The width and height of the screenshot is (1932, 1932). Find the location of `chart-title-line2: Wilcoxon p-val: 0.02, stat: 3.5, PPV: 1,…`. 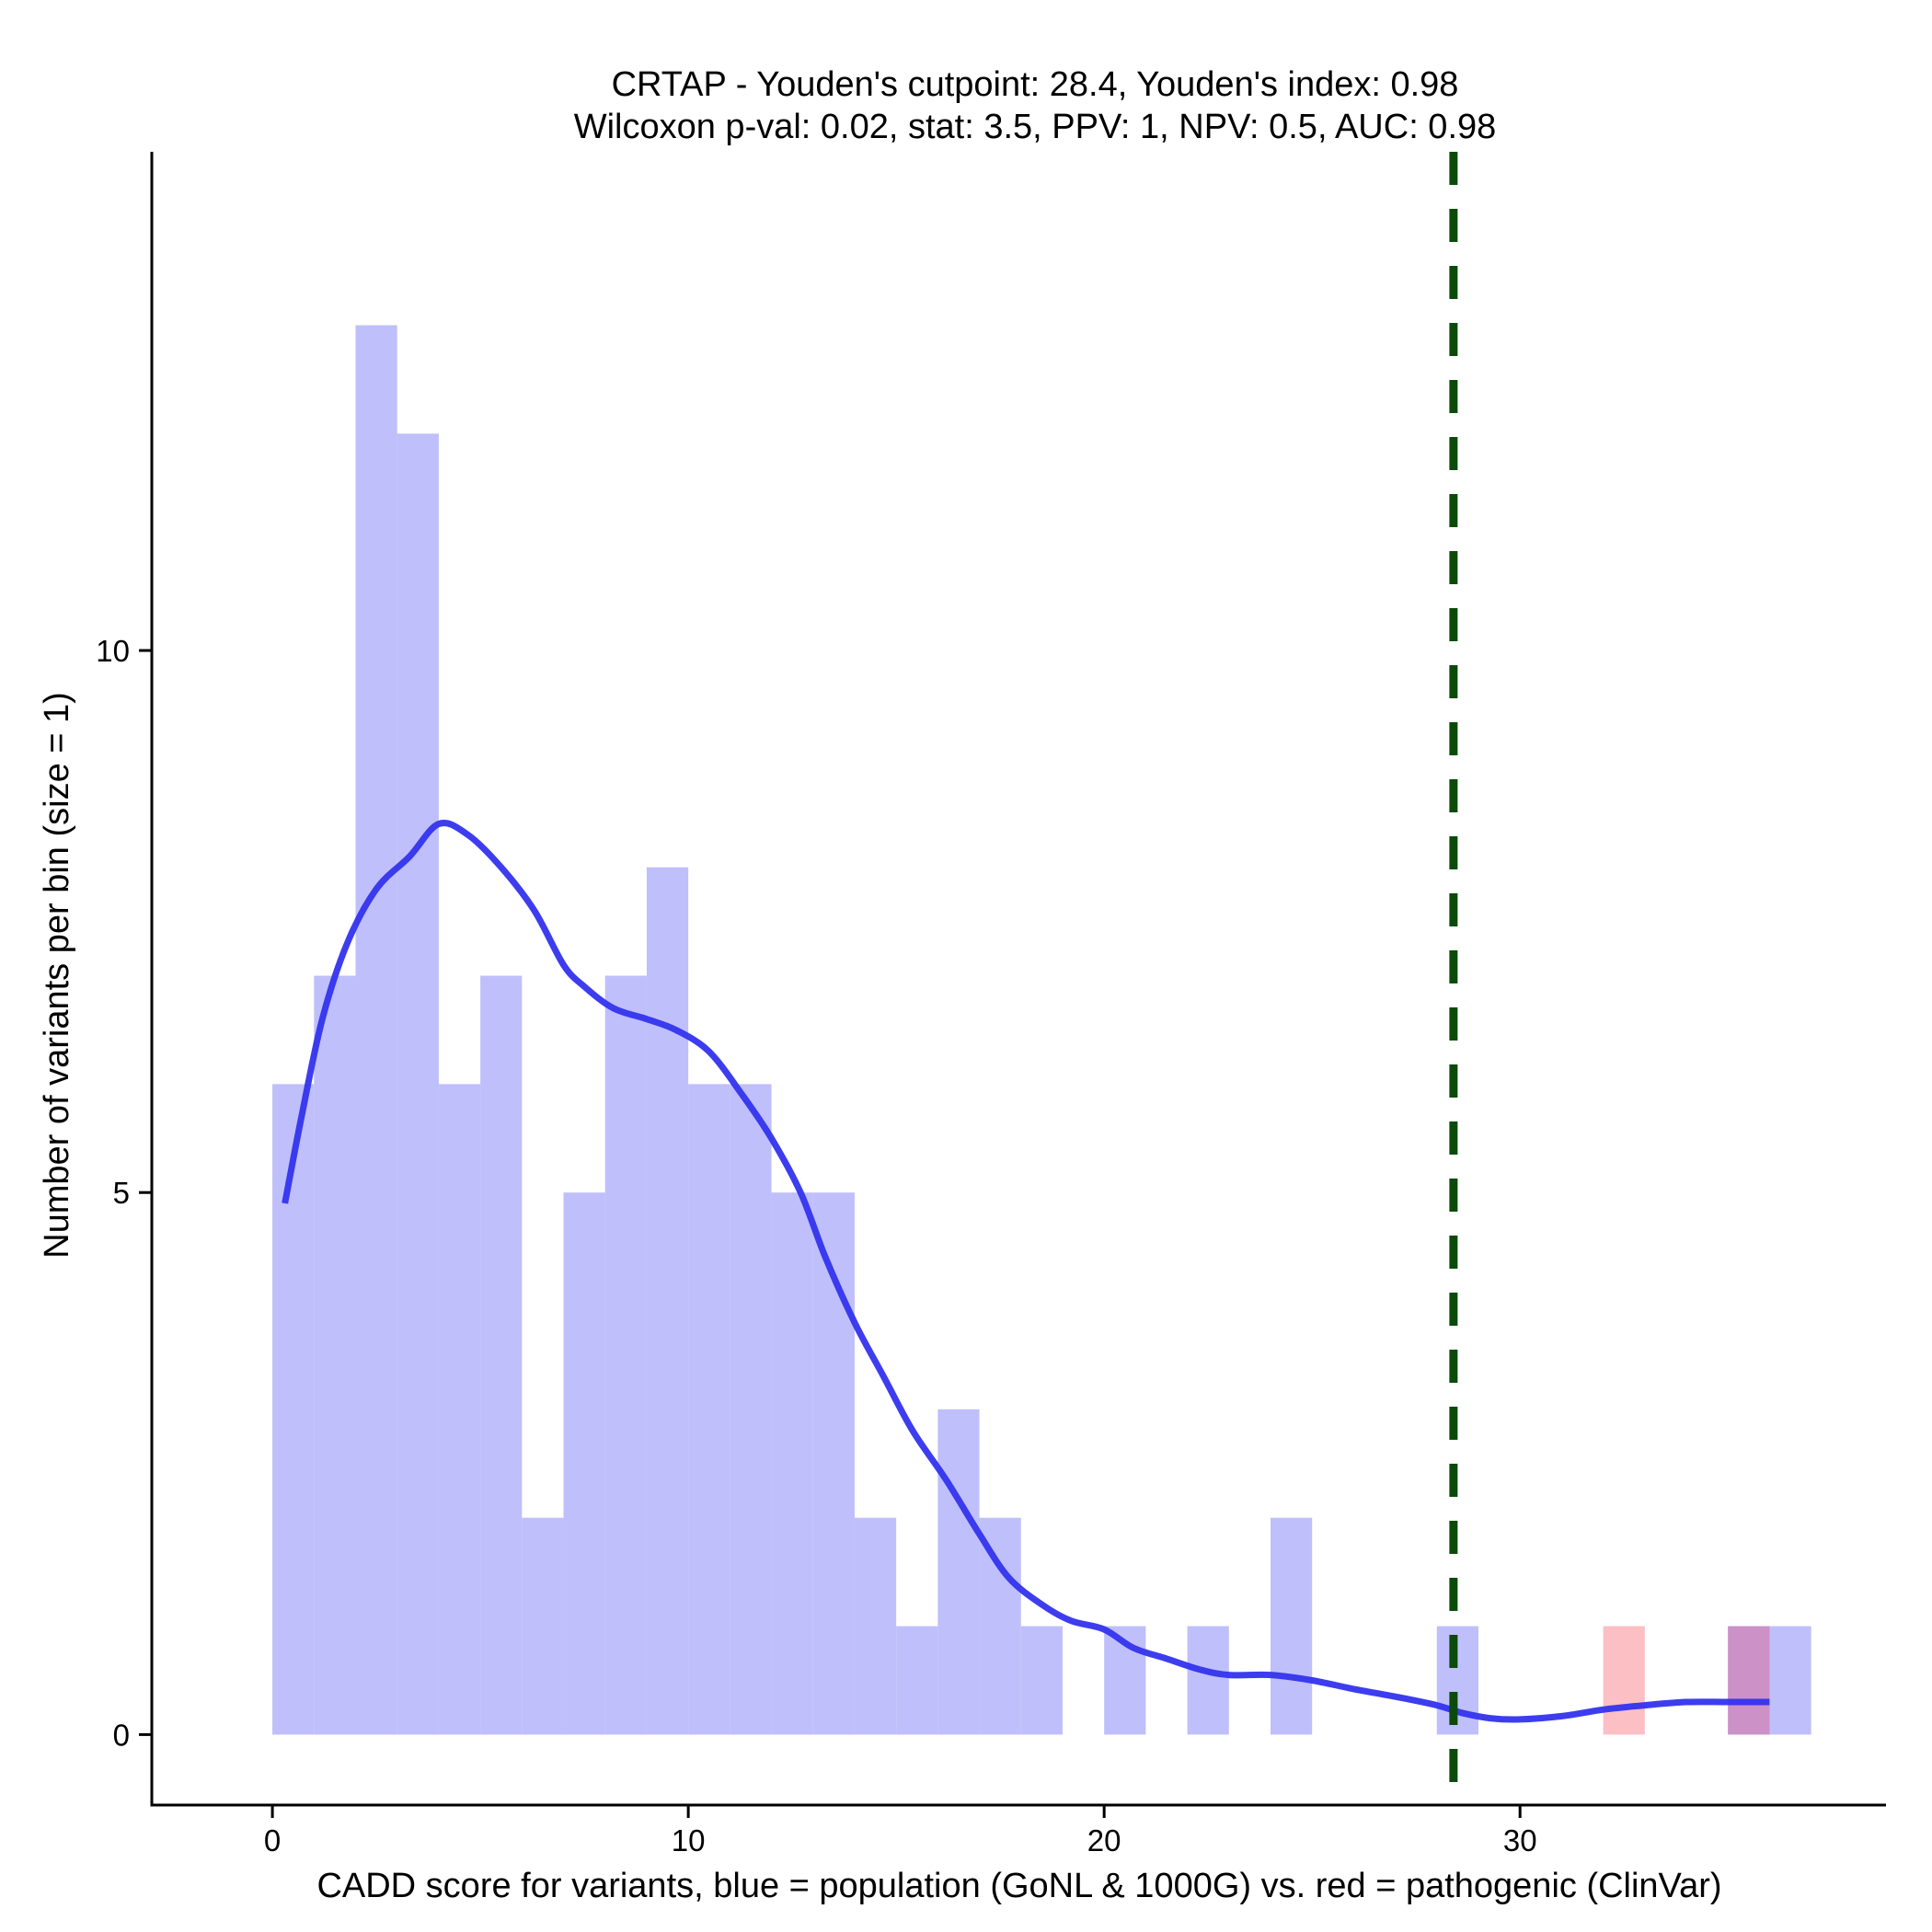

chart-title-line2: Wilcoxon p-val: 0.02, stat: 3.5, PPV: 1,… is located at coordinates (1035, 127).